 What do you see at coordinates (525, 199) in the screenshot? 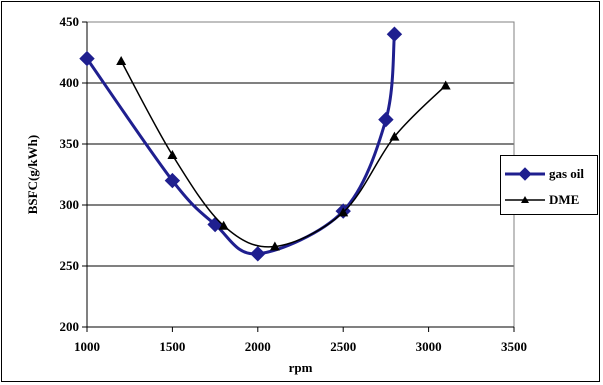
I see `legend-swatch-dme` at bounding box center [525, 199].